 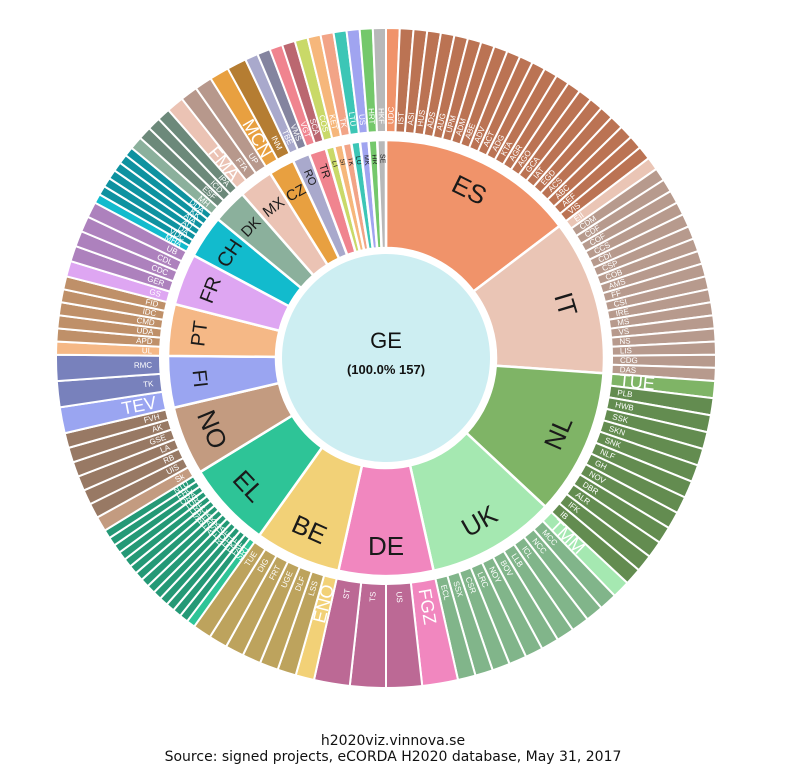 I want to click on org-label-pt-3: CMD, so click(x=146, y=322).